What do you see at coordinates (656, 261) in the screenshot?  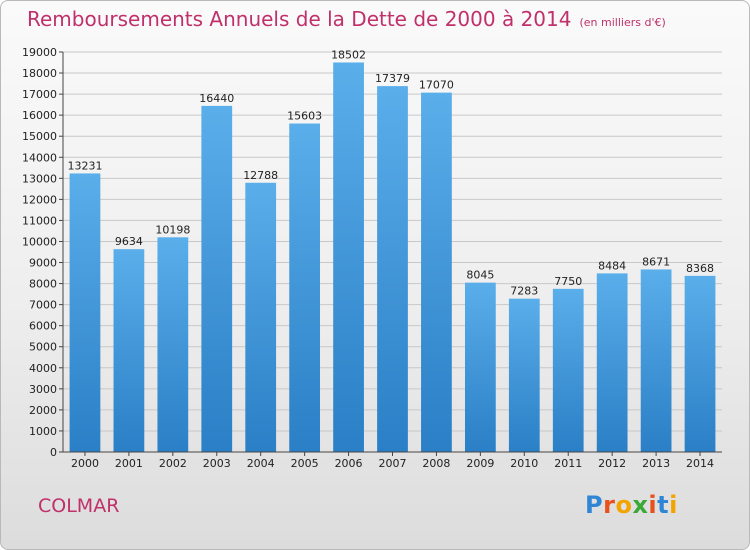 I see `value-label-2013: 8671` at bounding box center [656, 261].